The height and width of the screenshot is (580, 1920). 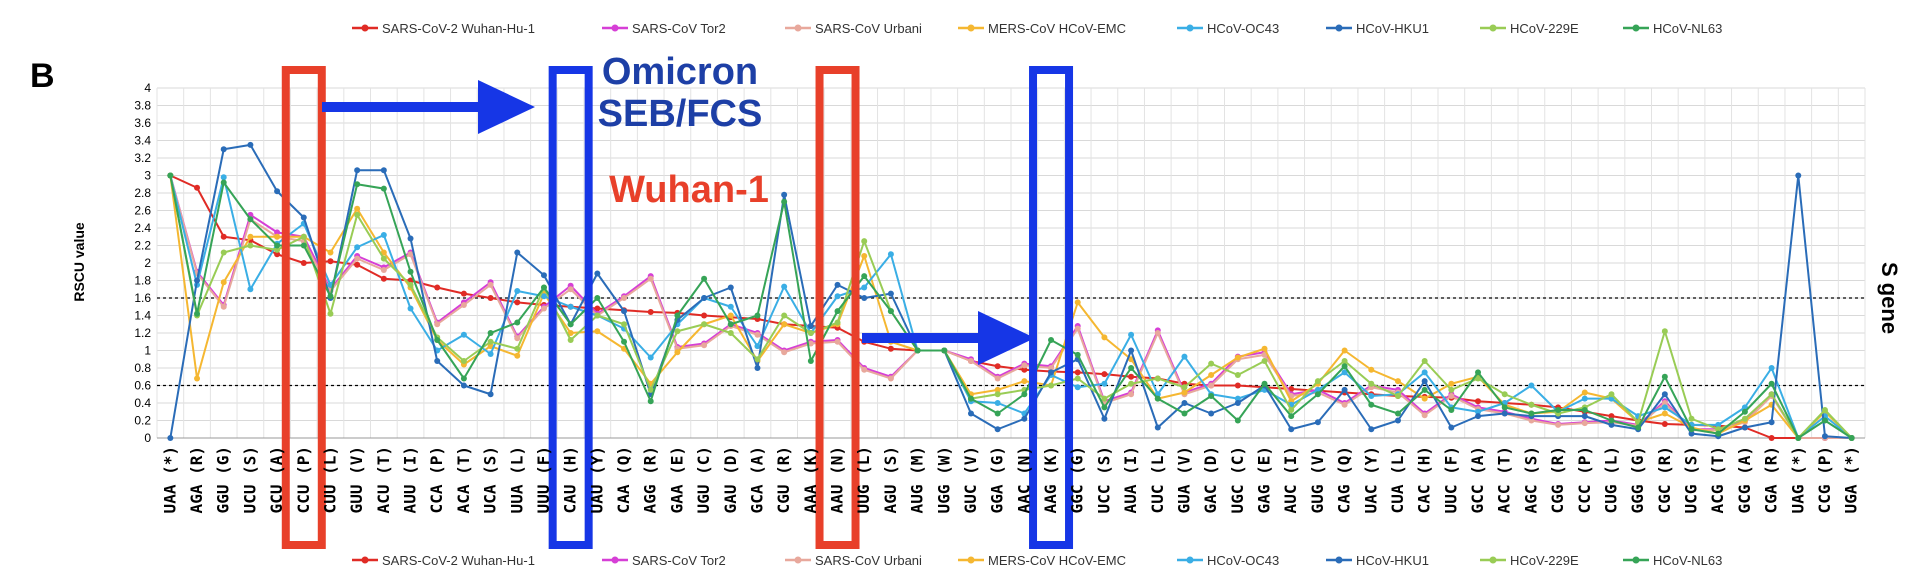 I want to click on x-tick-label: GCG (A), so click(x=1744, y=479).